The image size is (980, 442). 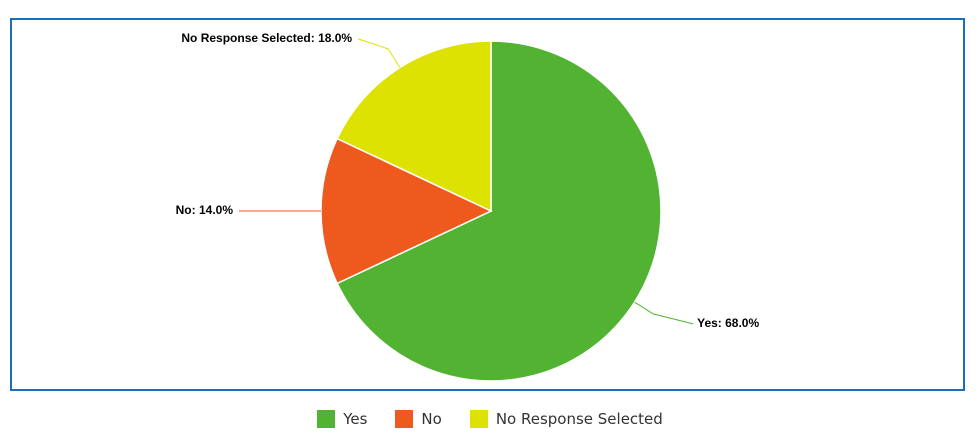 I want to click on data-label-no-response-selected: No Response Selected: 18.0%, so click(x=266, y=38).